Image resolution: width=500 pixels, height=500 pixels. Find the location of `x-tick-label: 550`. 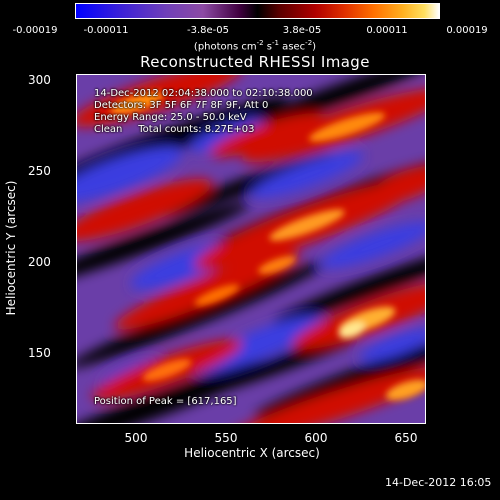

x-tick-label: 550 is located at coordinates (226, 438).